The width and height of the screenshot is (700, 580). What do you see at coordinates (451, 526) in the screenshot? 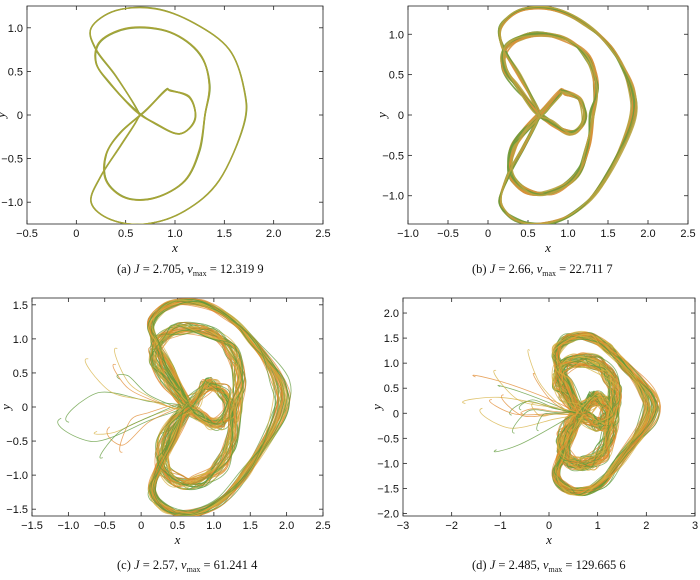
I see `x-tick-label: −2` at bounding box center [451, 526].